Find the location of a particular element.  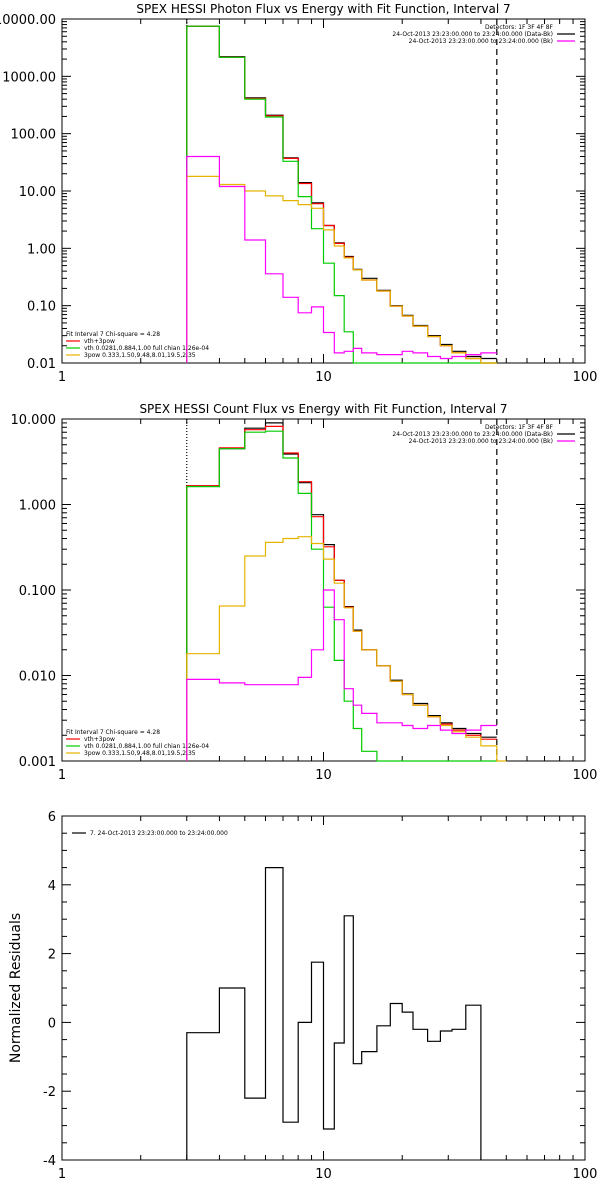

y-tick-label: 6 is located at coordinates (52, 817).